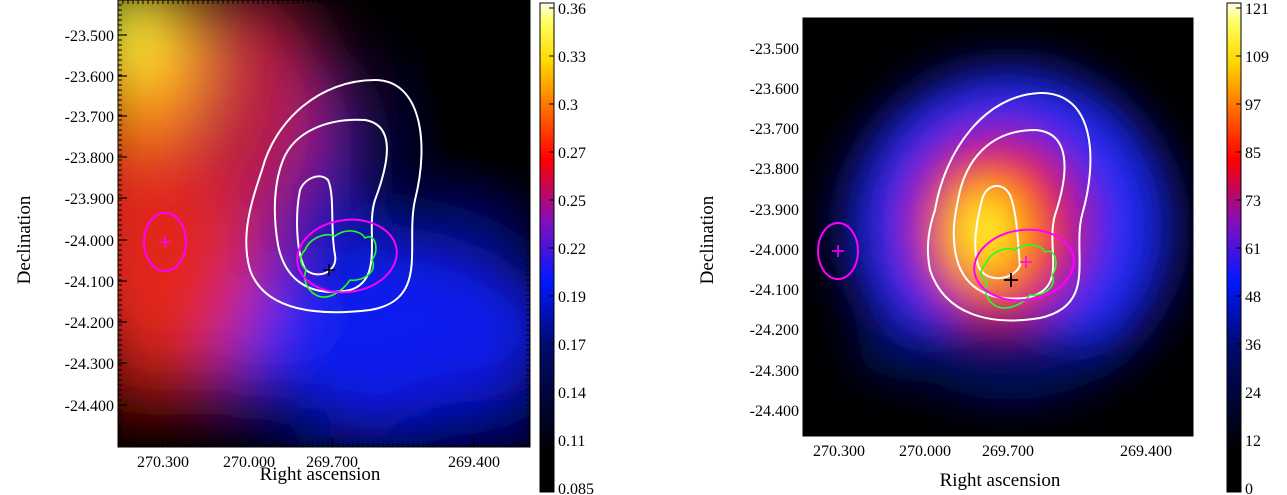 The image size is (1287, 495). What do you see at coordinates (1253, 249) in the screenshot?
I see `colorbar-tick-label: 61` at bounding box center [1253, 249].